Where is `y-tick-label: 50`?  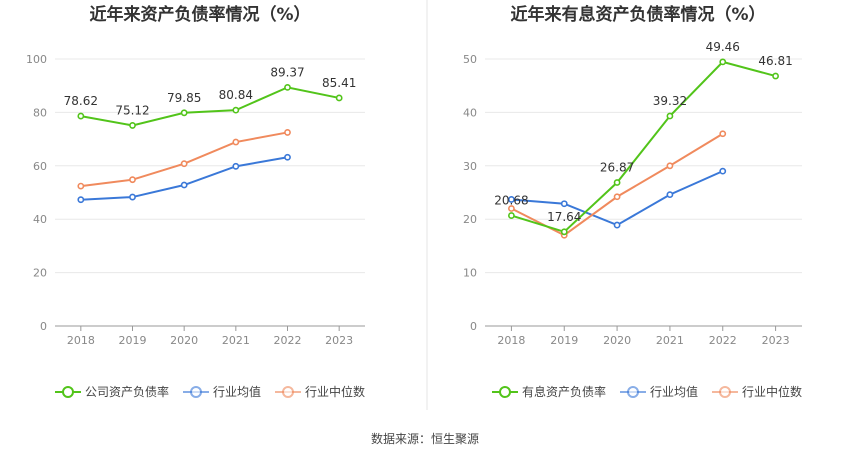 y-tick-label: 50 is located at coordinates (470, 59).